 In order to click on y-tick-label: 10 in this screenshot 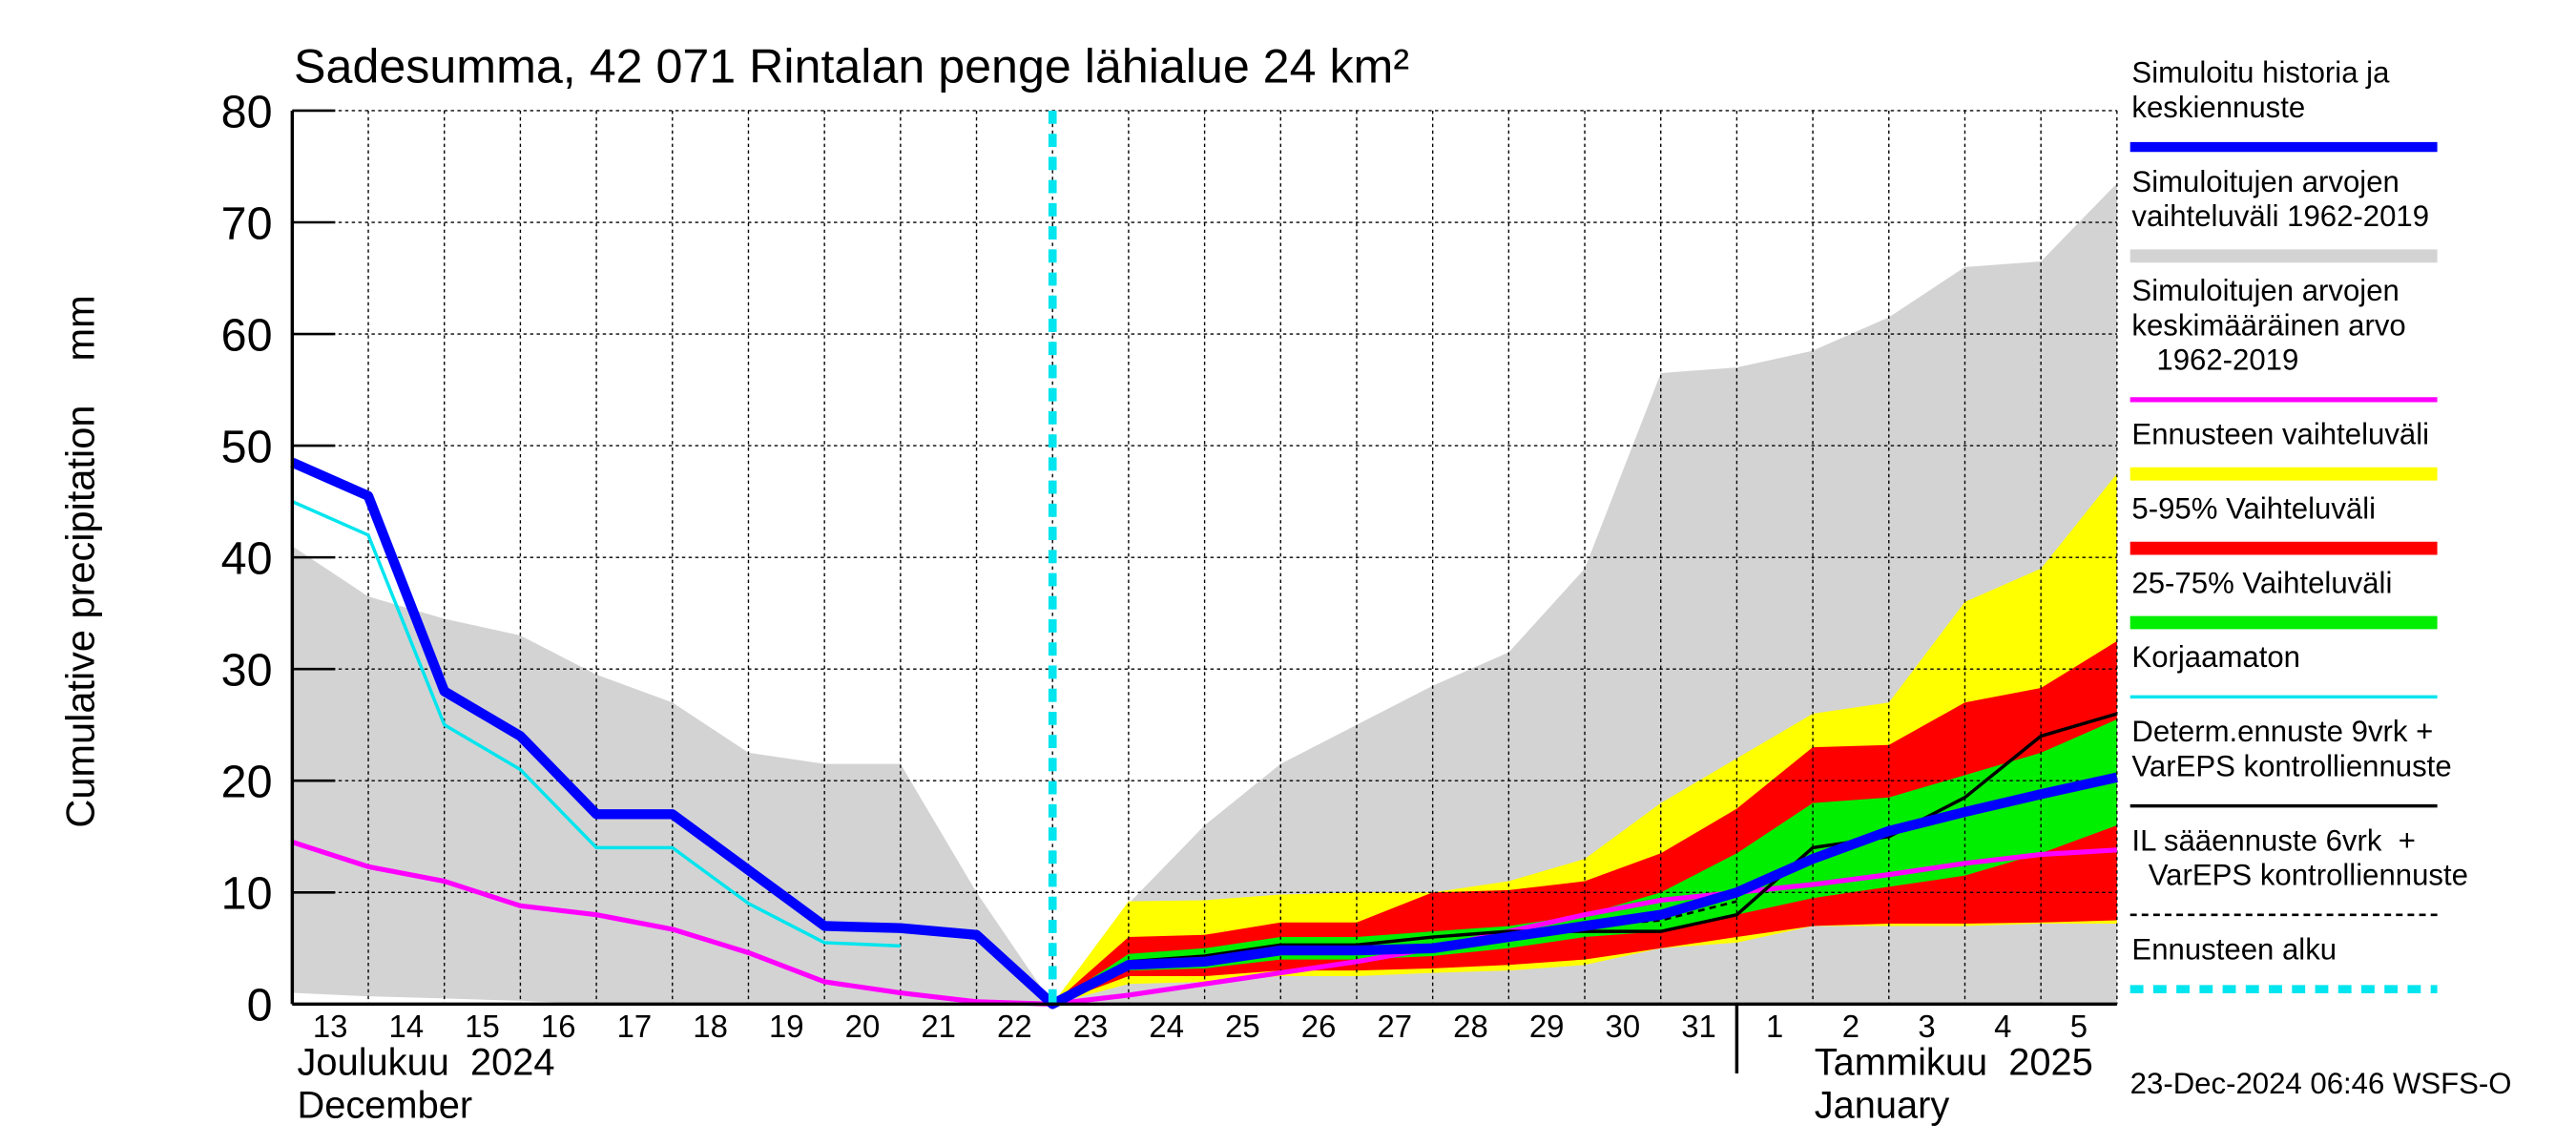, I will do `click(247, 894)`.